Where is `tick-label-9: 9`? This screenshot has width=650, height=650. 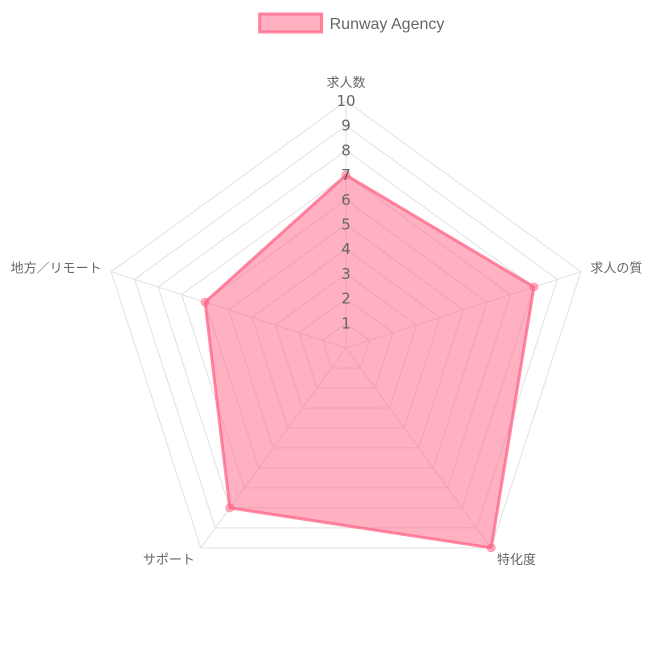
tick-label-9: 9 is located at coordinates (346, 126).